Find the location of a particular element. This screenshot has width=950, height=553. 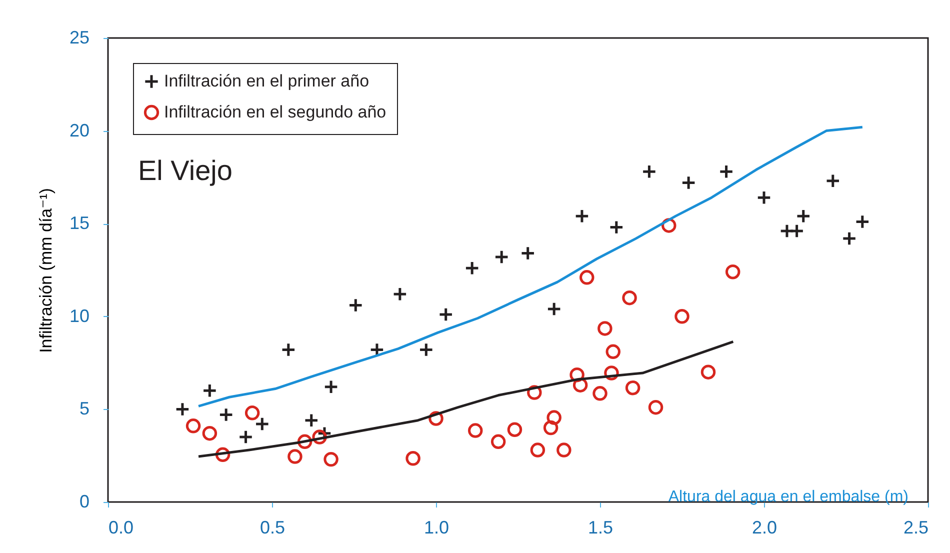

annotation: El Viejo is located at coordinates (185, 170).